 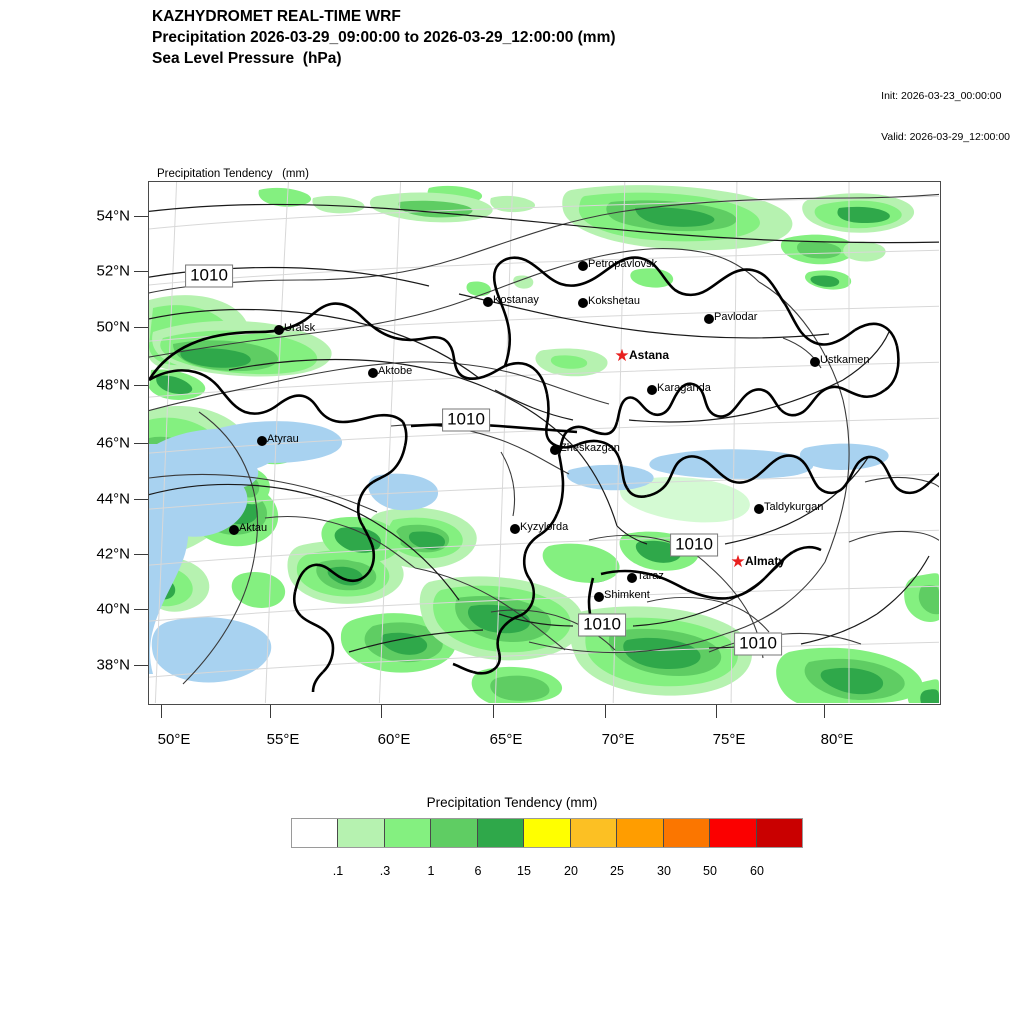 What do you see at coordinates (113, 443) in the screenshot?
I see `lat-axis-label: 46°N` at bounding box center [113, 443].